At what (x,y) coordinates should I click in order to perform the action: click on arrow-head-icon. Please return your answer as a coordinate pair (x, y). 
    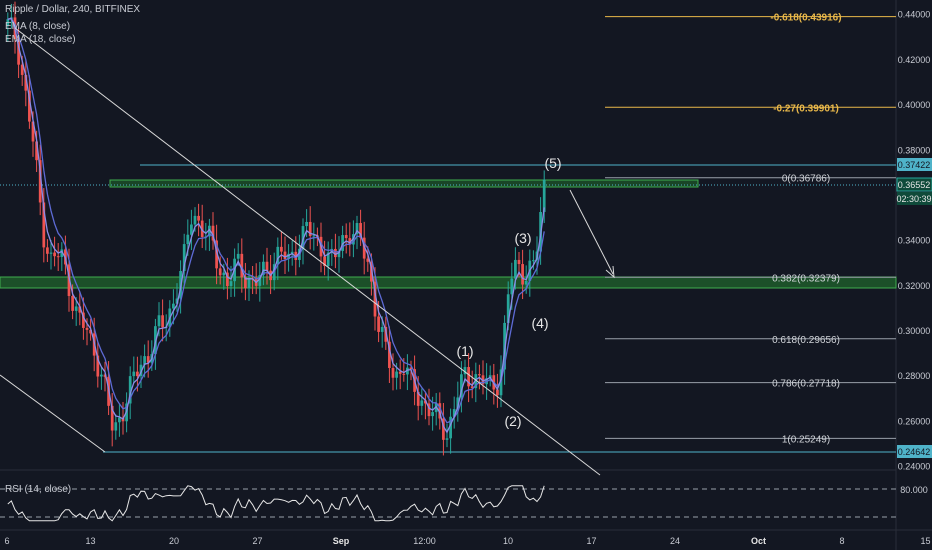
    Looking at the image, I should click on (610, 272).